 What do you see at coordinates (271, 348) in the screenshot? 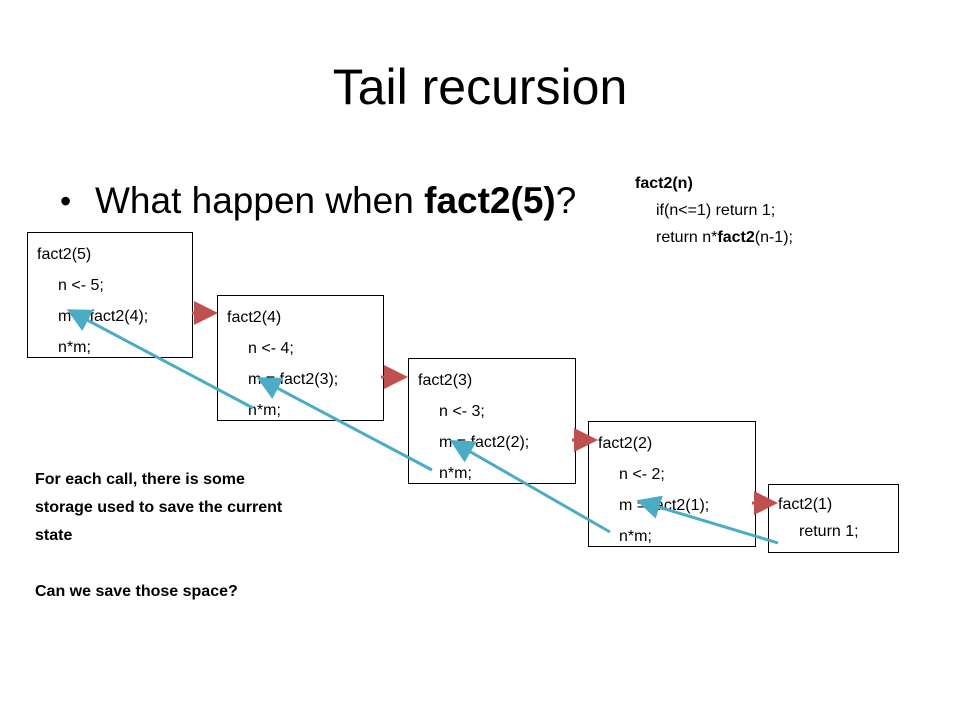
I see `frame-line: n <- 4;` at bounding box center [271, 348].